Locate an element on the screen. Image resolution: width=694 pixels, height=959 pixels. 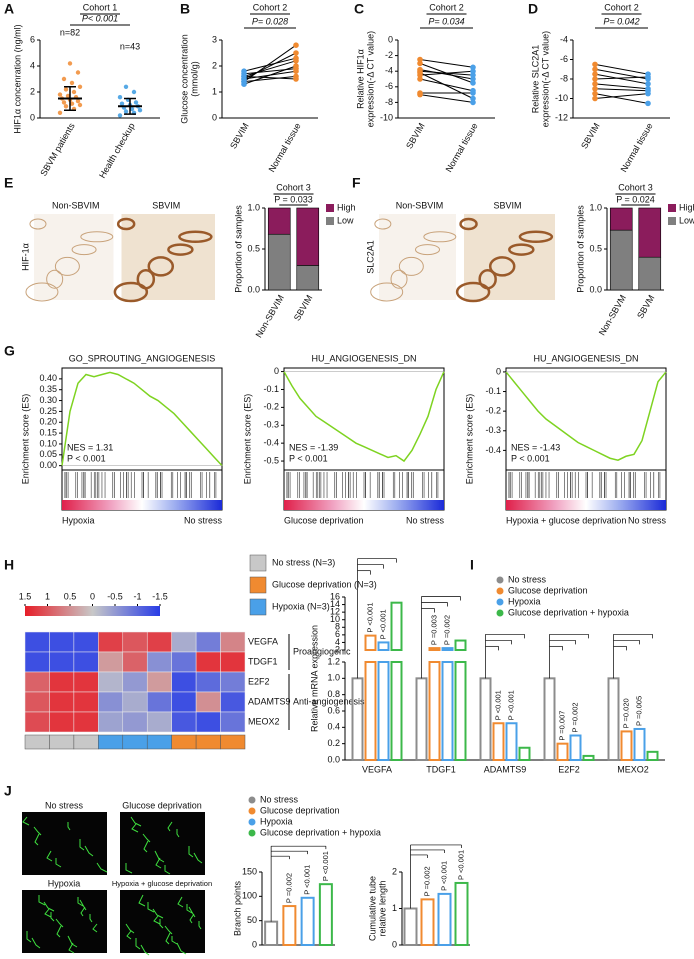
y-tick-label: 0.05 is located at coordinates (48, 454).